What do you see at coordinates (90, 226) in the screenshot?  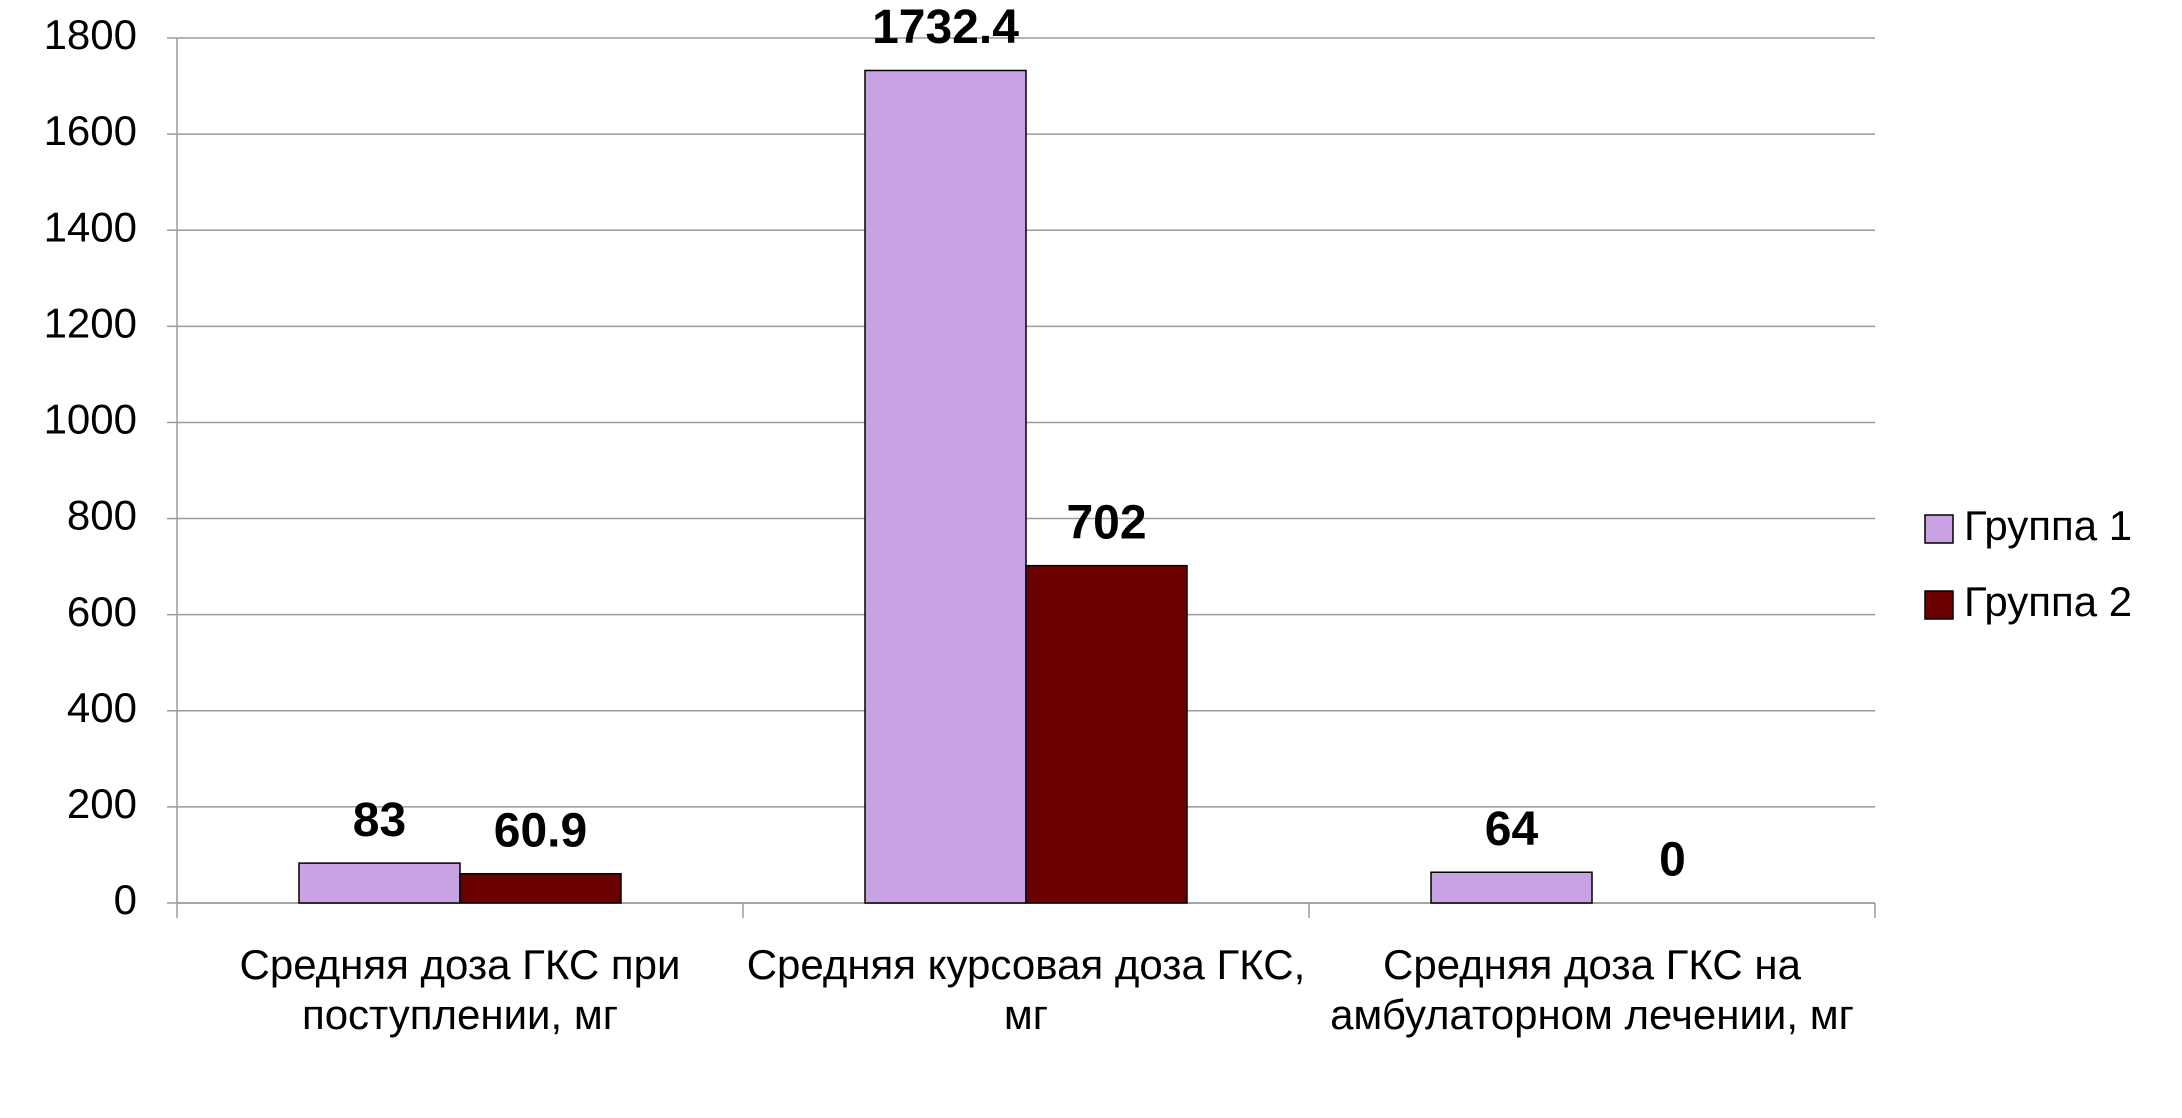 I see `y-tick-label: 1400` at bounding box center [90, 226].